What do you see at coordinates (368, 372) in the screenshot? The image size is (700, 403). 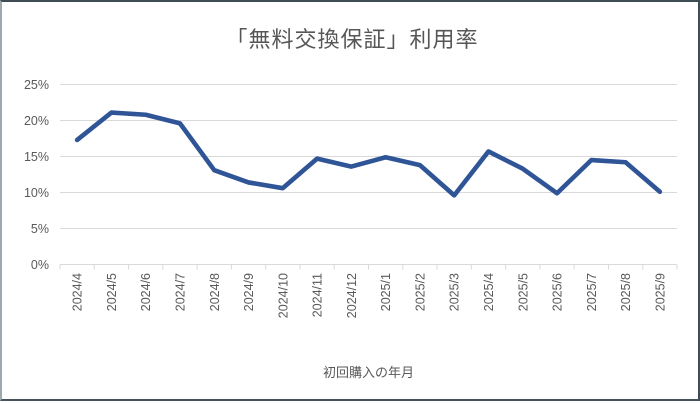 I see `x-axis-title: 初回購入の年月` at bounding box center [368, 372].